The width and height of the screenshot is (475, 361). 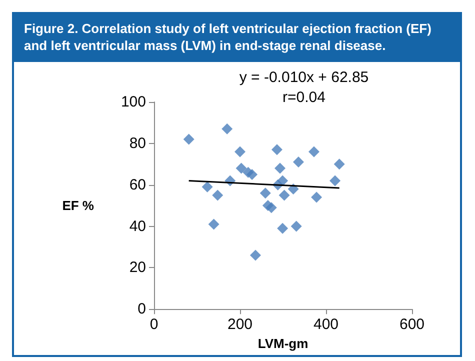 What do you see at coordinates (304, 77) in the screenshot?
I see `text: y = -0.010x + 62.85` at bounding box center [304, 77].